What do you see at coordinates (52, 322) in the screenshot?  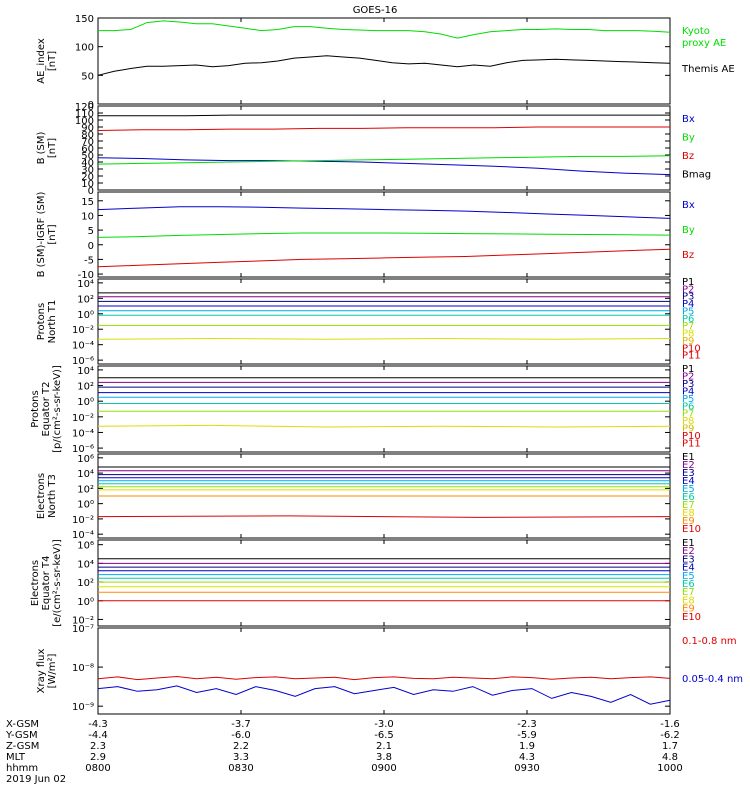 I see `y-axis-label-line: North T1` at bounding box center [52, 322].